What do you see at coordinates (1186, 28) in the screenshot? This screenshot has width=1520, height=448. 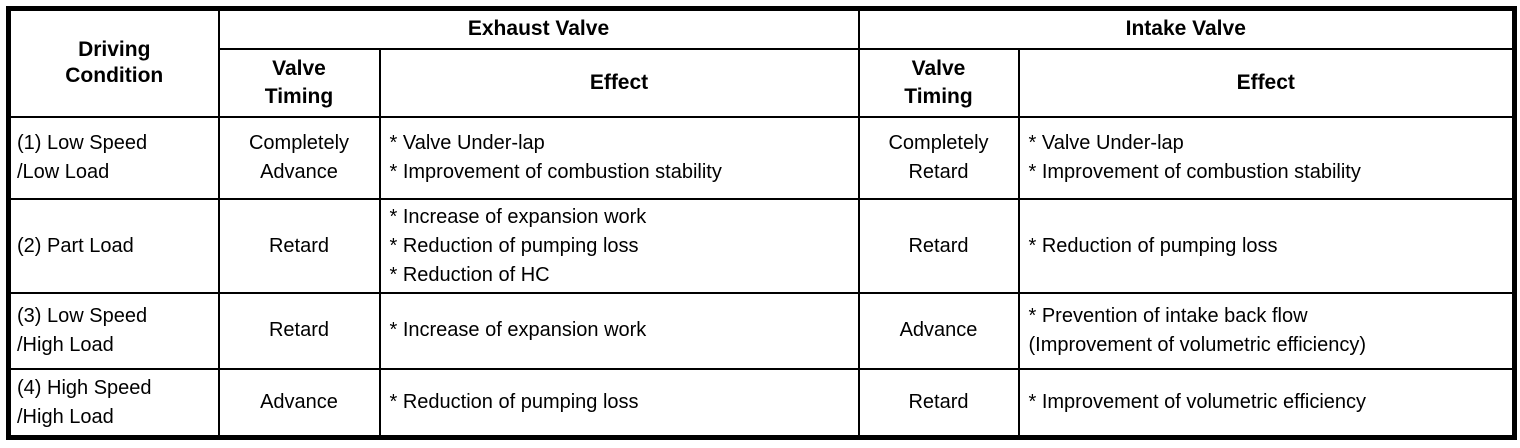 I see `header-intake-valve: Intake Valve` at bounding box center [1186, 28].